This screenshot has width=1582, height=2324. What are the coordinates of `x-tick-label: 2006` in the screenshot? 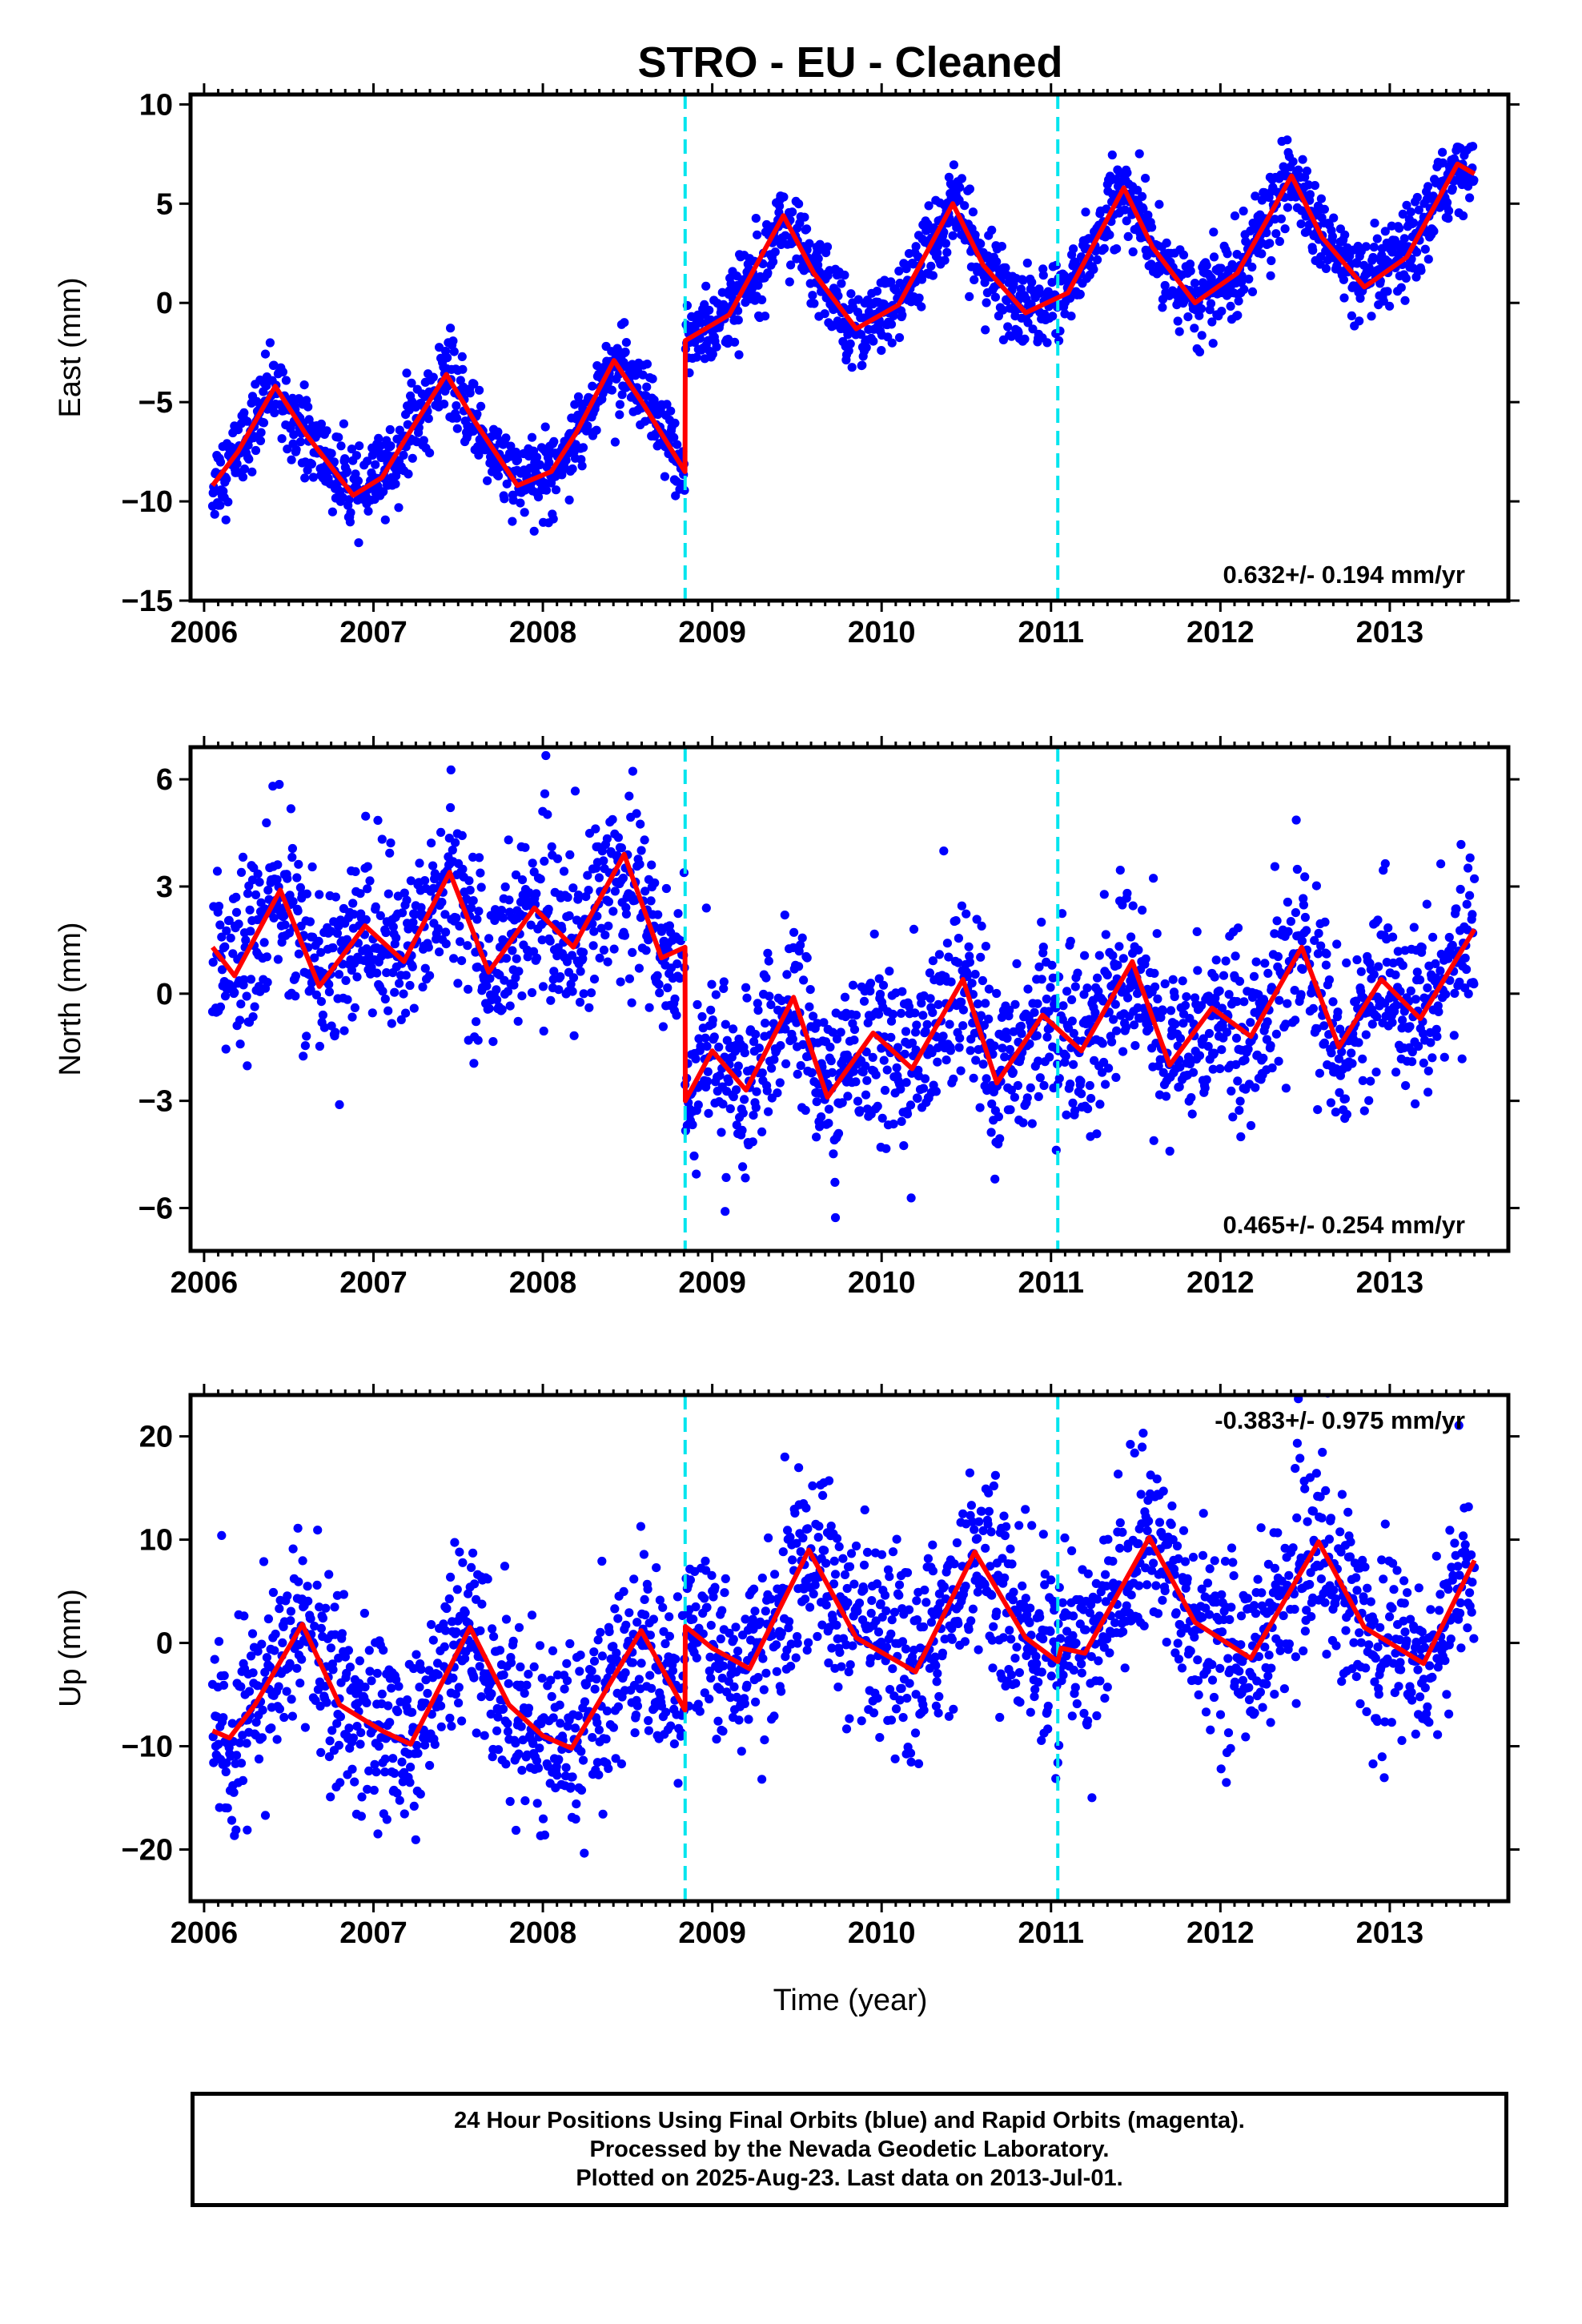 It's located at (205, 1283).